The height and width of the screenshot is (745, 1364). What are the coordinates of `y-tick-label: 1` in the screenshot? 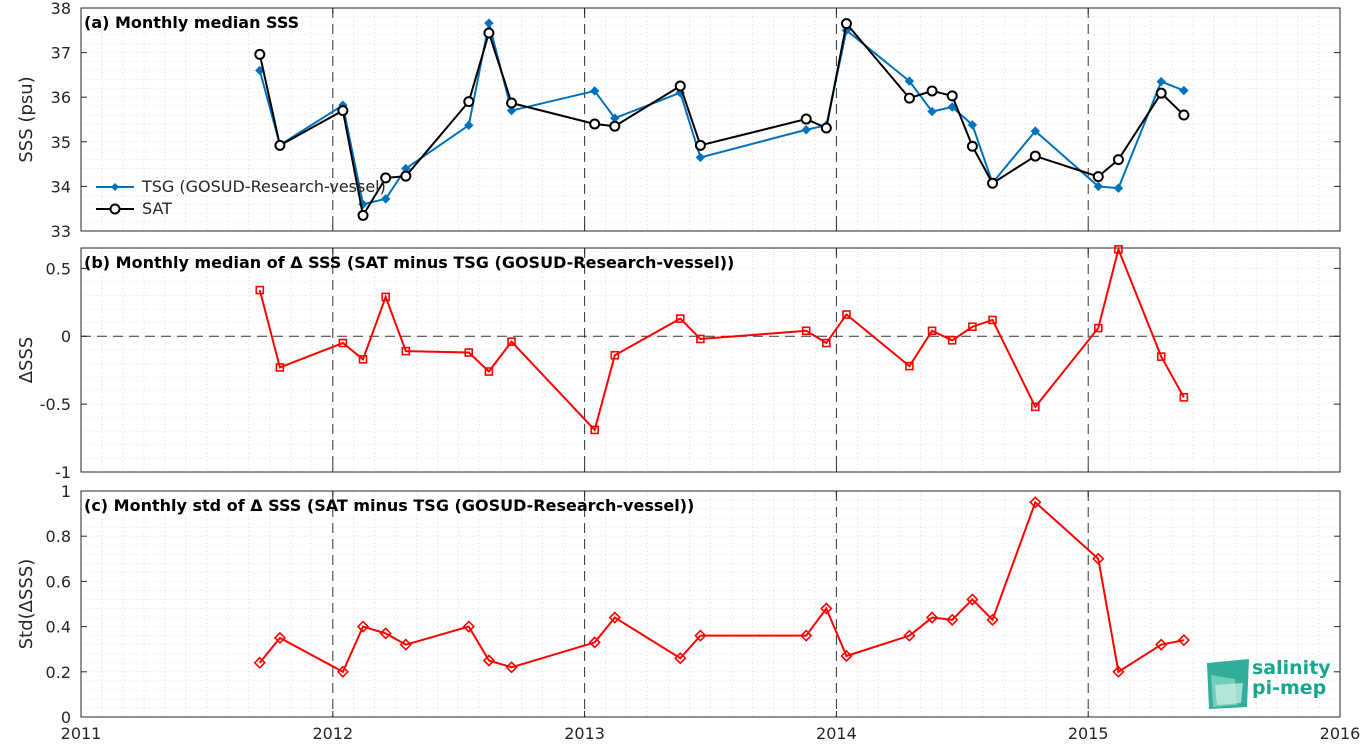 It's located at (66, 491).